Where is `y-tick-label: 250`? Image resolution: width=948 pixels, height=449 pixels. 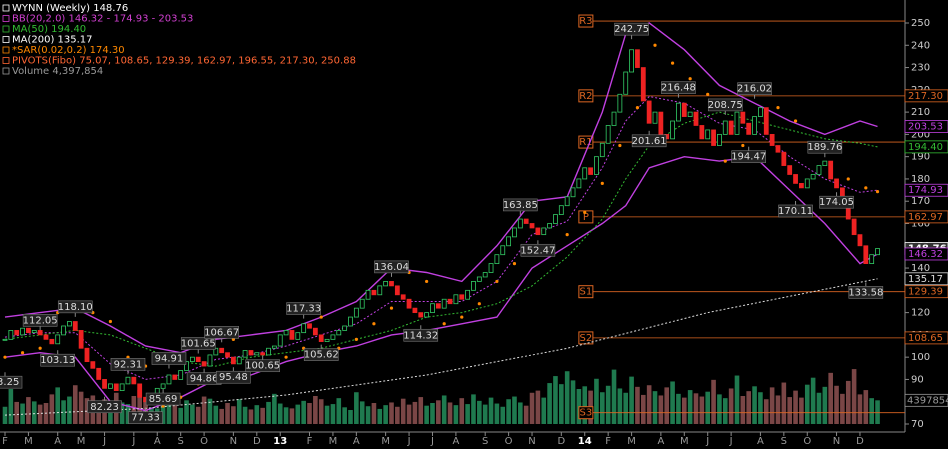
y-tick-label: 250 is located at coordinates (920, 23).